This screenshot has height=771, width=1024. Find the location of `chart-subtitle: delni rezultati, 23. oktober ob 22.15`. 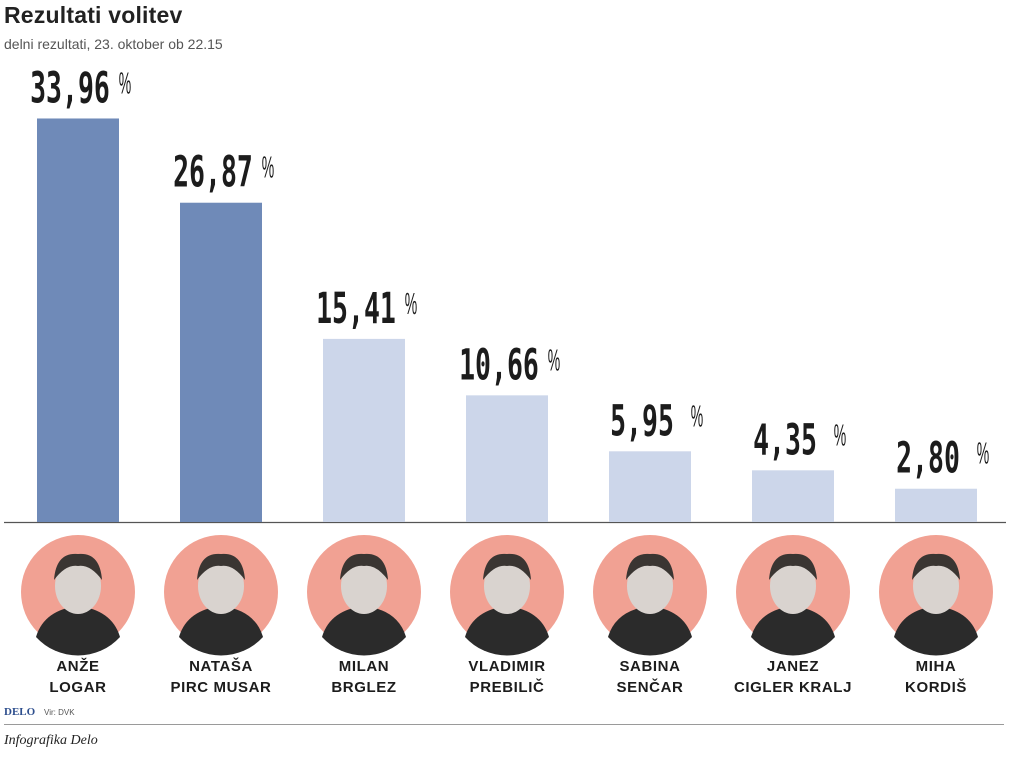

chart-subtitle: delni rezultati, 23. oktober ob 22.15 is located at coordinates (113, 44).